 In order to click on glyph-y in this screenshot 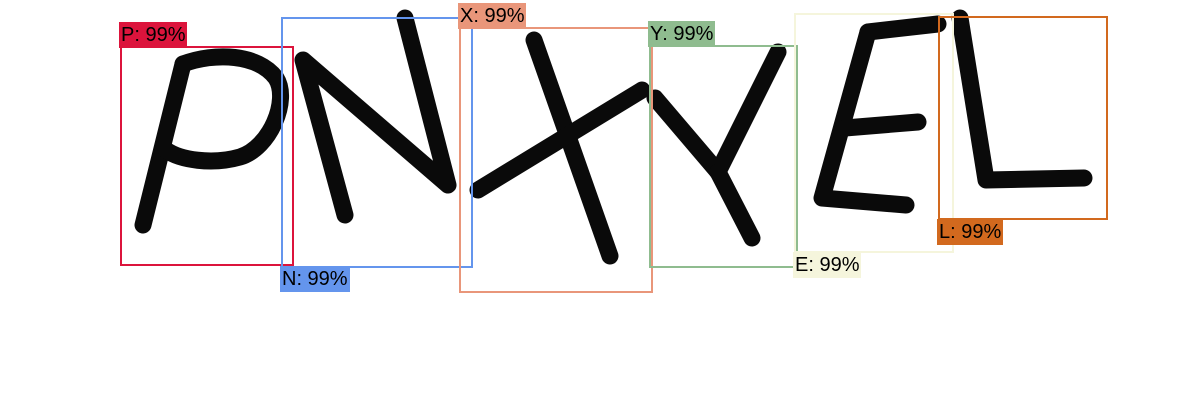, I will do `click(716, 145)`.